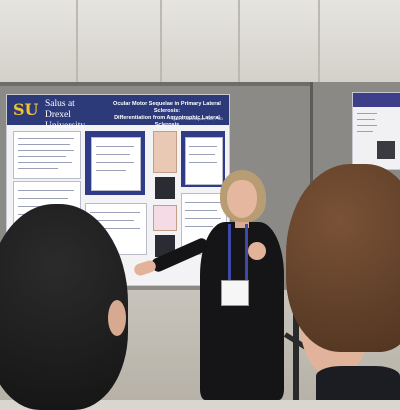 This screenshot has width=400, height=410. What do you see at coordinates (235, 293) in the screenshot?
I see `name-badge` at bounding box center [235, 293].